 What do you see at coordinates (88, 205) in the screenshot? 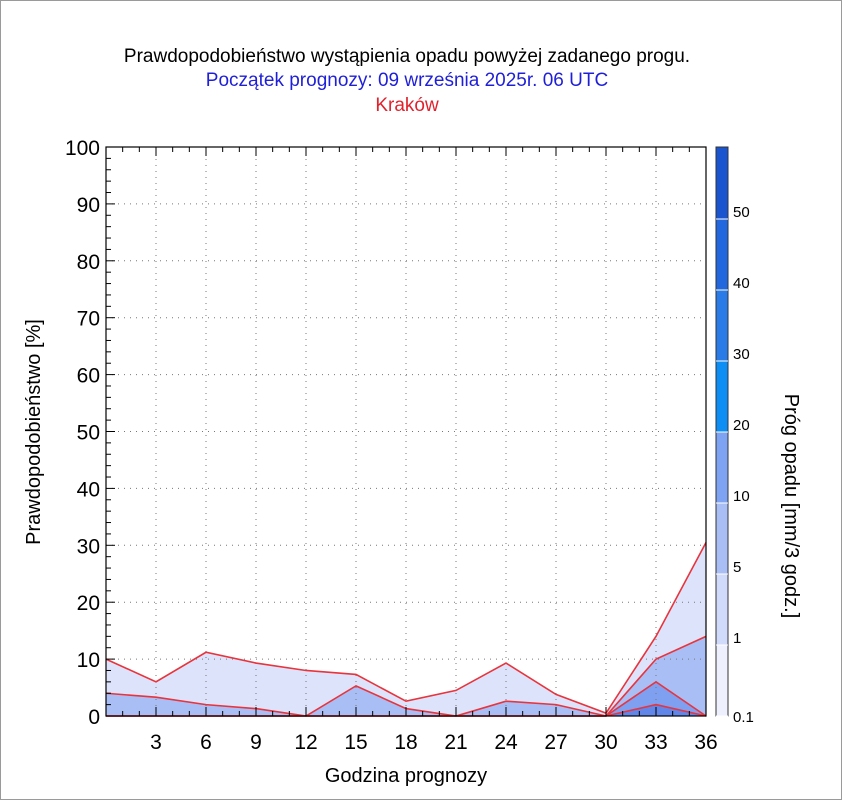
I see `y-tick-label: 90` at bounding box center [88, 205].